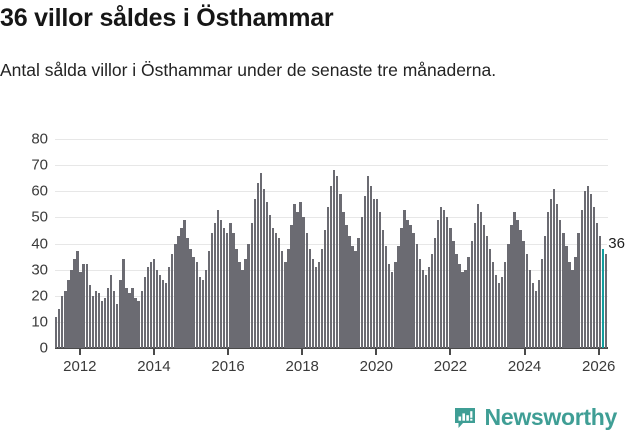 This screenshot has width=631, height=439. I want to click on gridline, so click(331, 166).